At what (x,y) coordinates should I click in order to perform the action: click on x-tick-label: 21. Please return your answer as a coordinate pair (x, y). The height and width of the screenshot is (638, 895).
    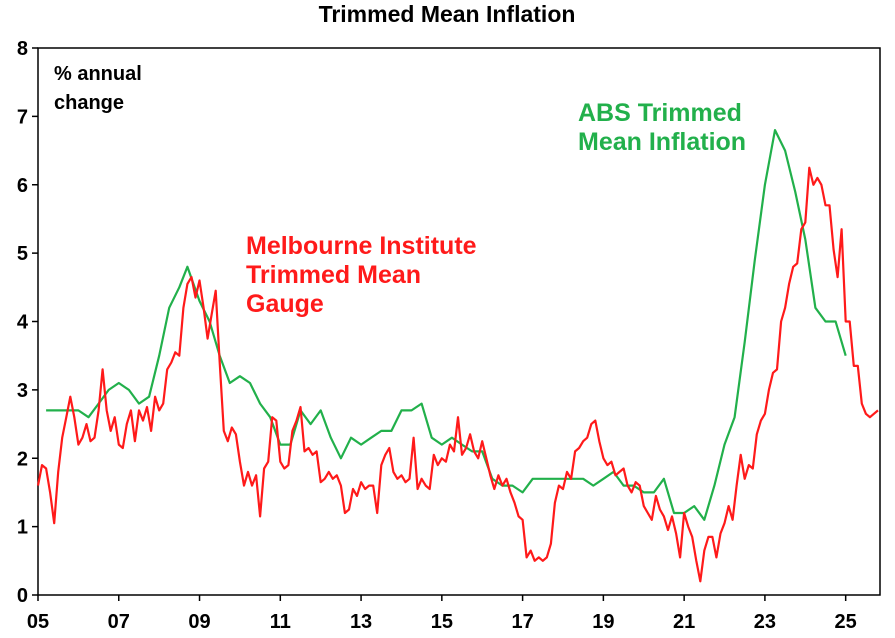
    Looking at the image, I should click on (684, 622).